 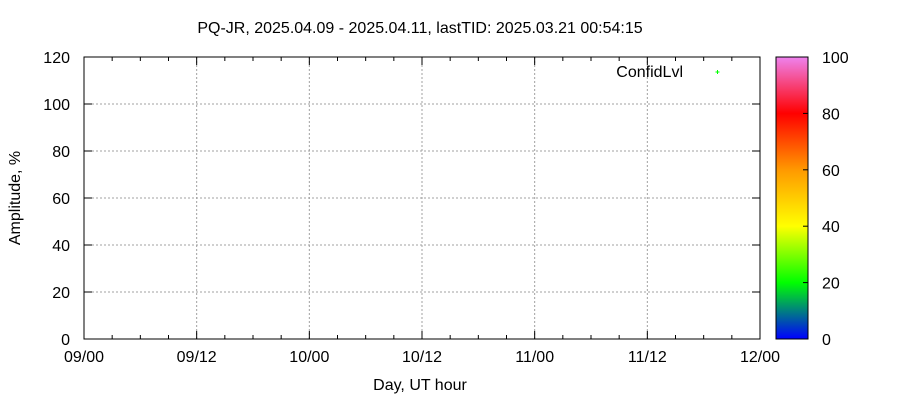 I want to click on colorbar-tick-label: 80, so click(x=831, y=114).